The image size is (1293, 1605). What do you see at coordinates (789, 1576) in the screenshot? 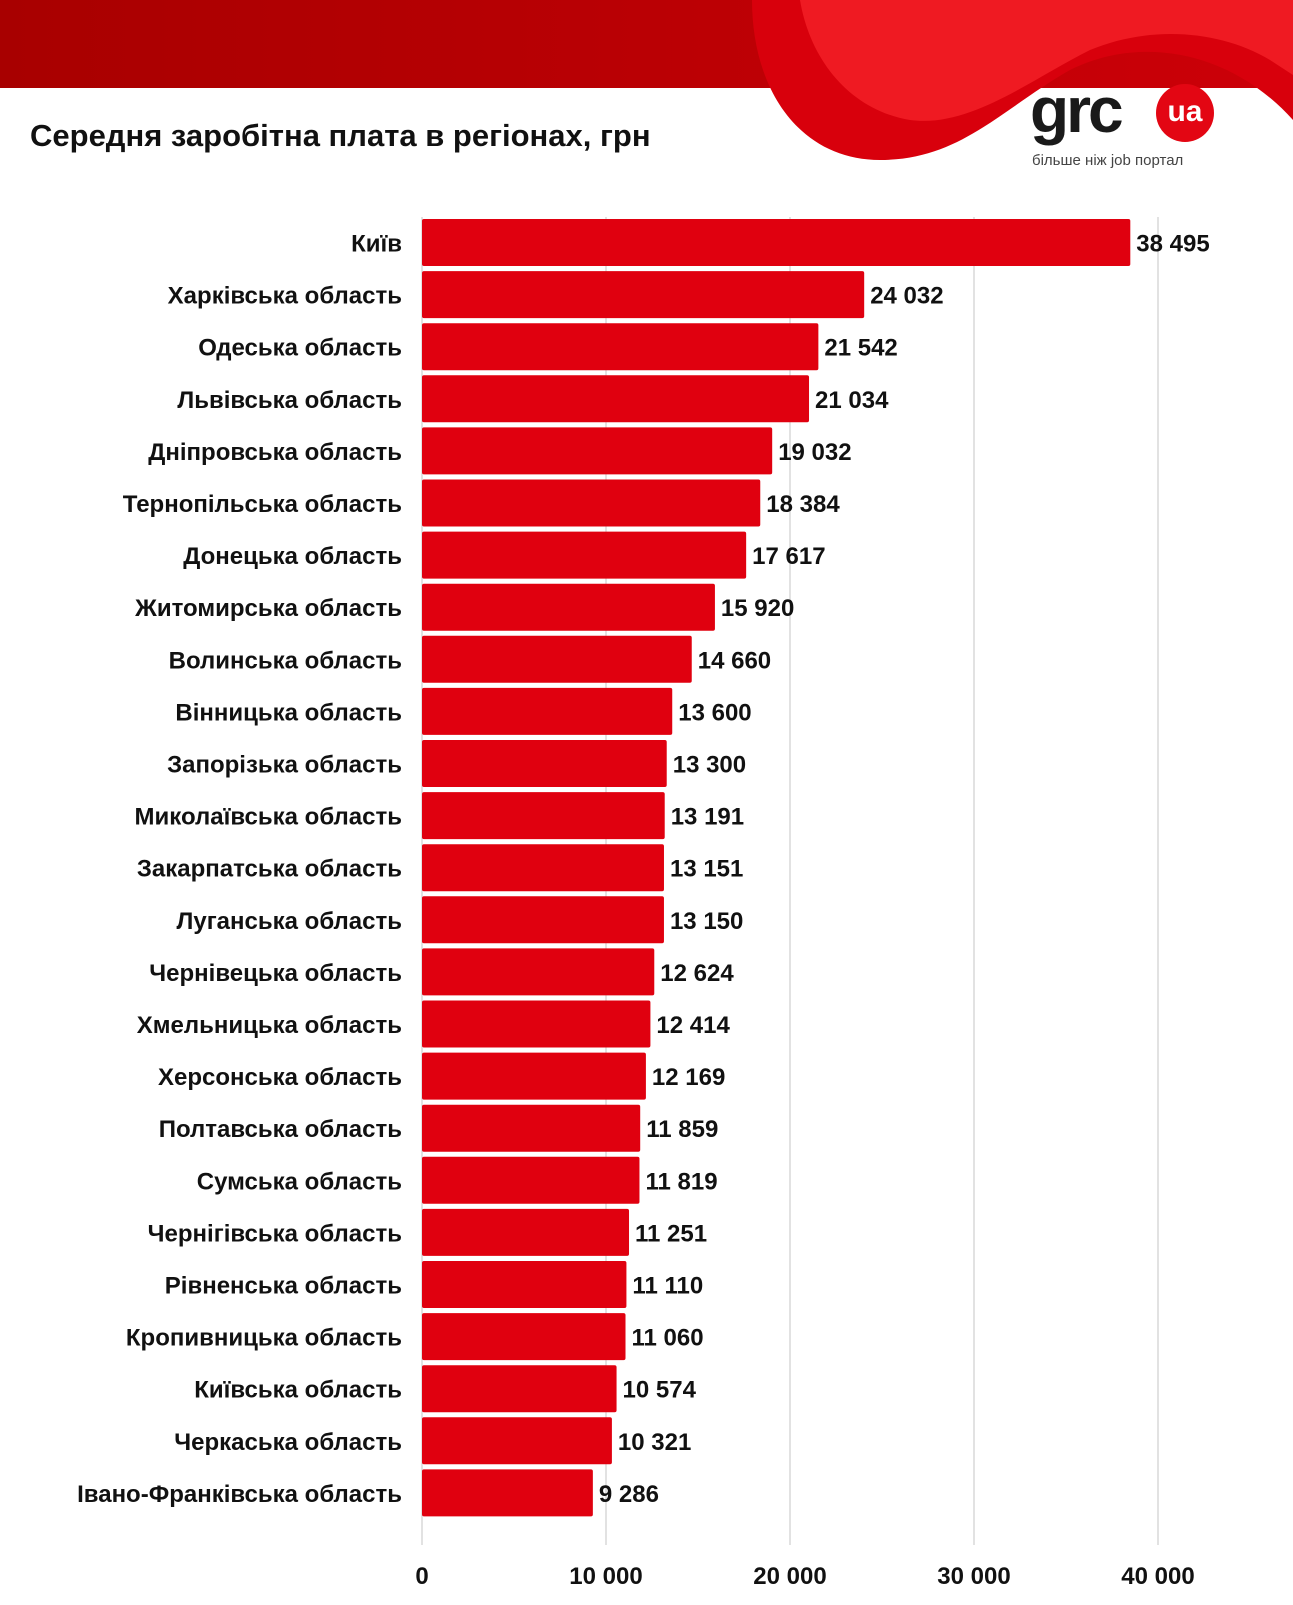
I see `x-tick-label: 20 000` at bounding box center [789, 1576].